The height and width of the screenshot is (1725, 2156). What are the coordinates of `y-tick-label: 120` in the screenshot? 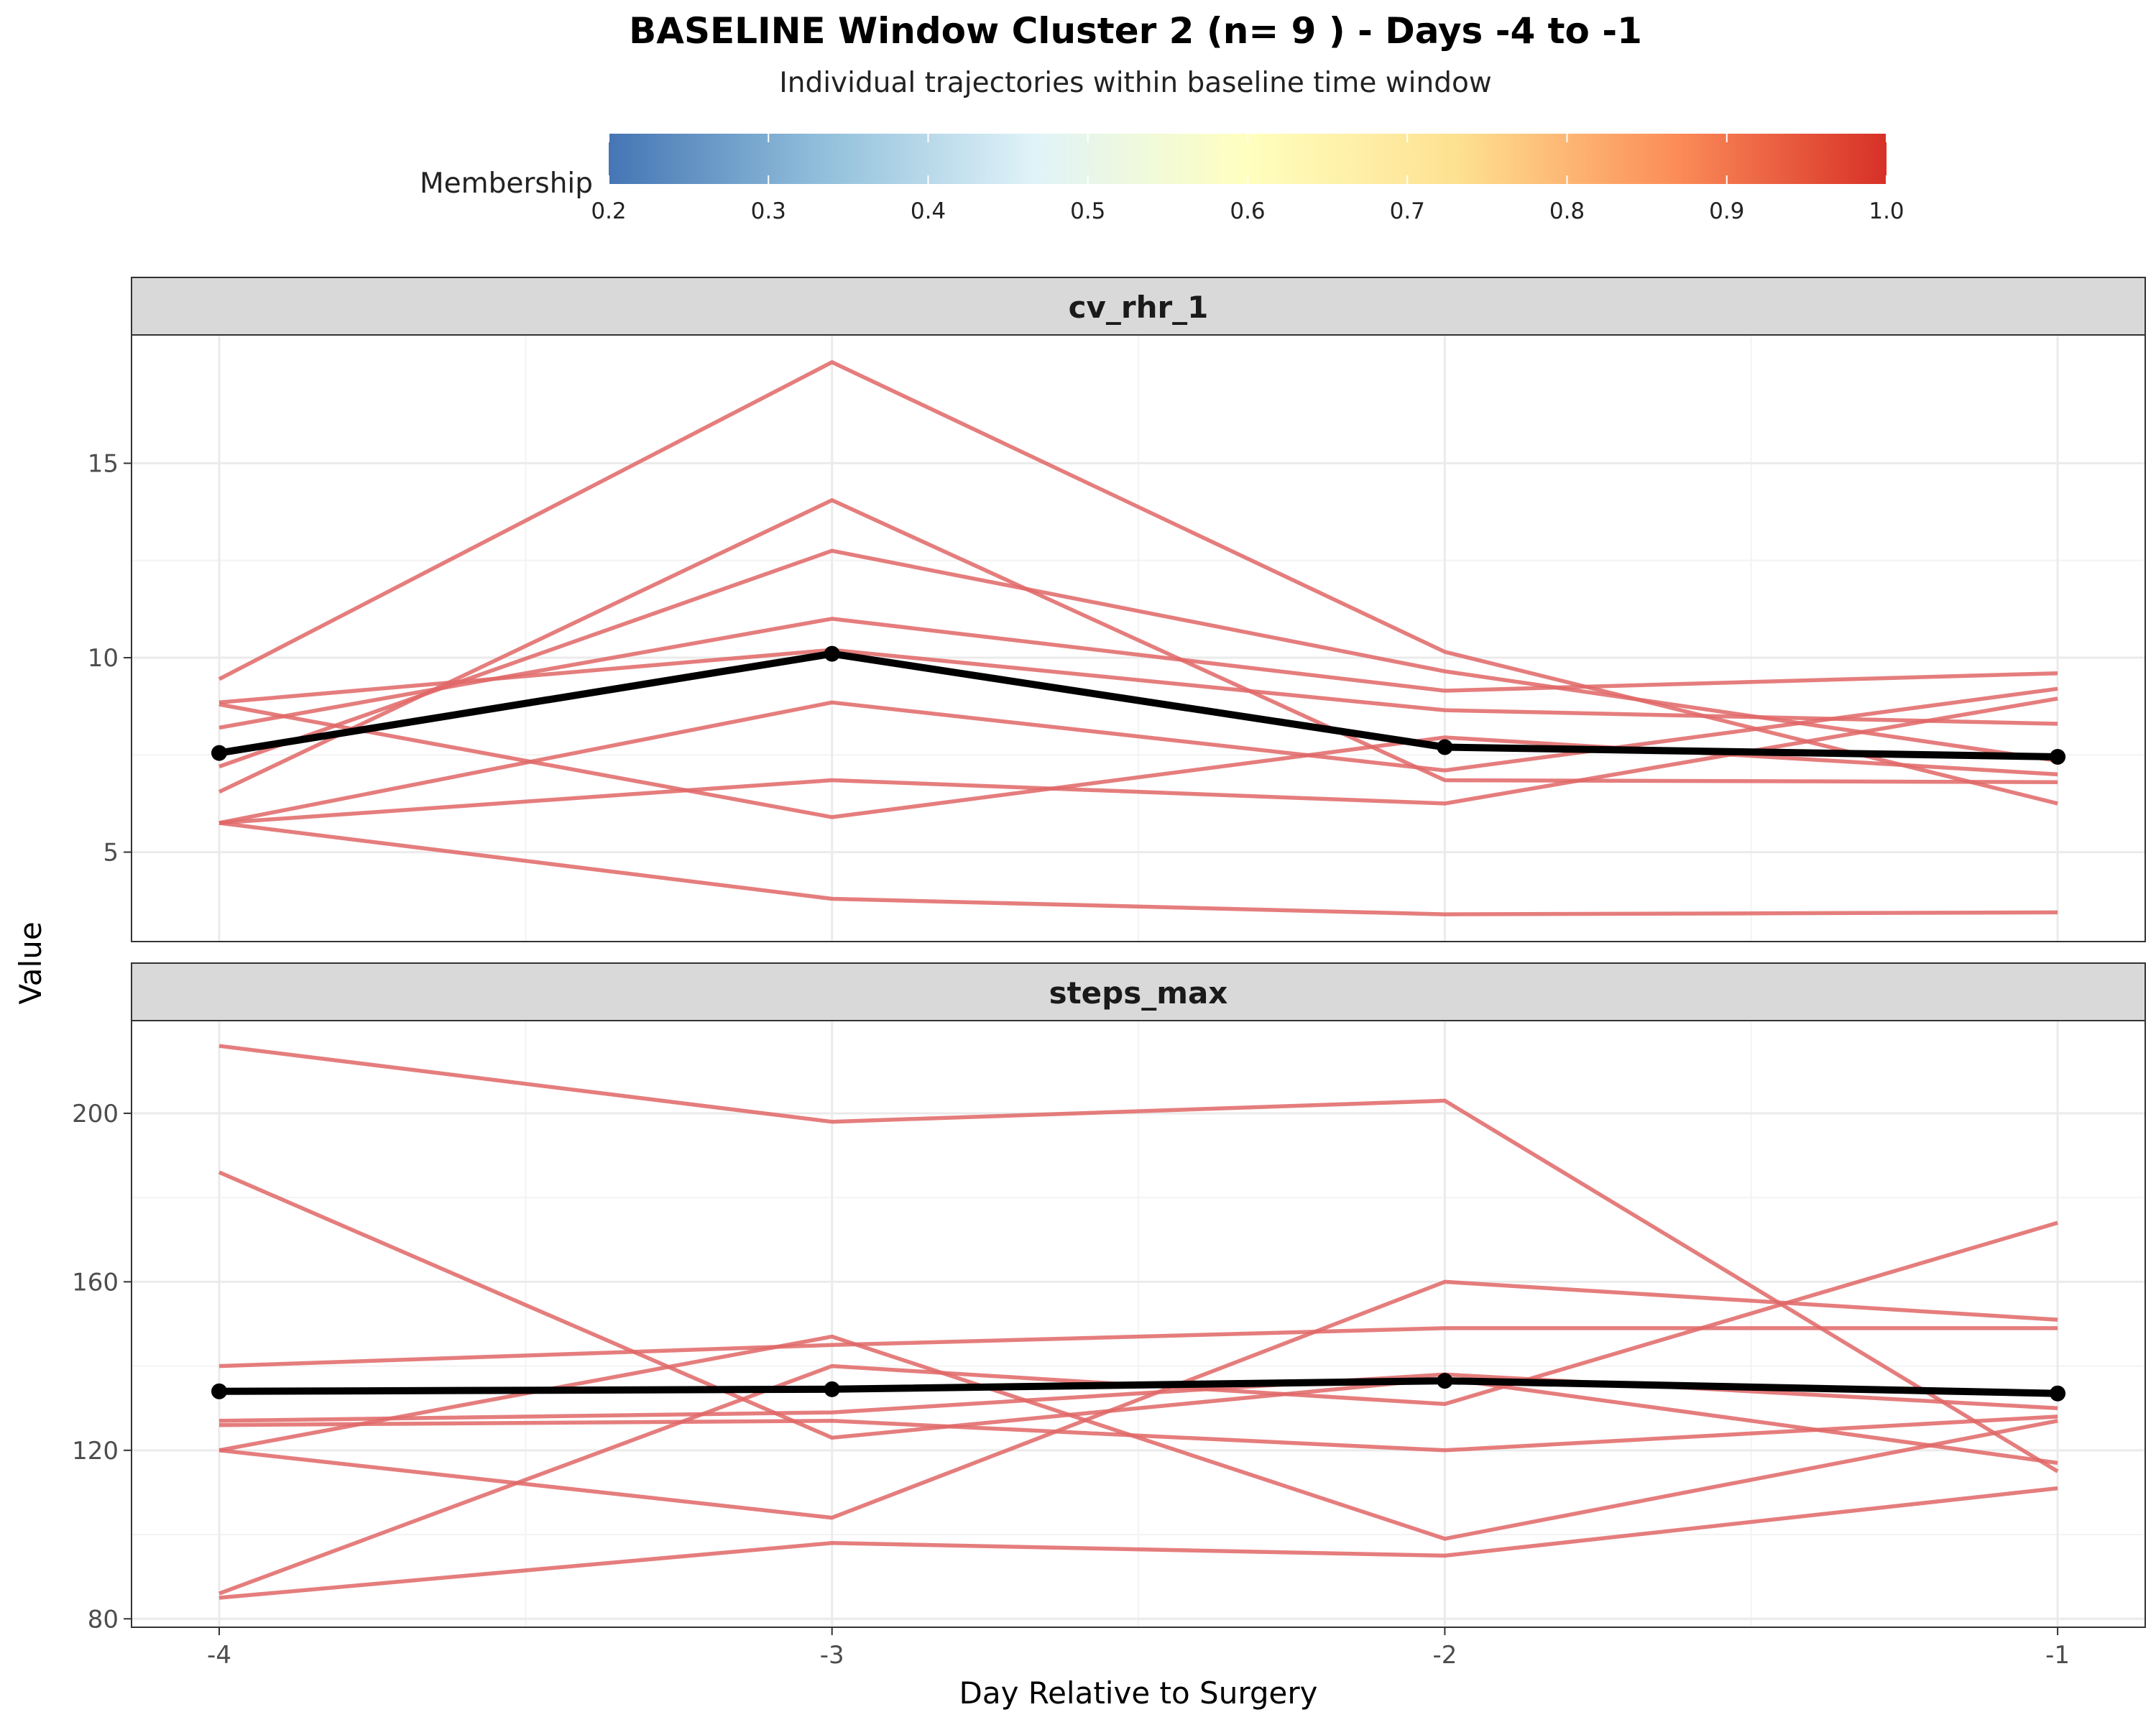 It's located at (96, 1451).